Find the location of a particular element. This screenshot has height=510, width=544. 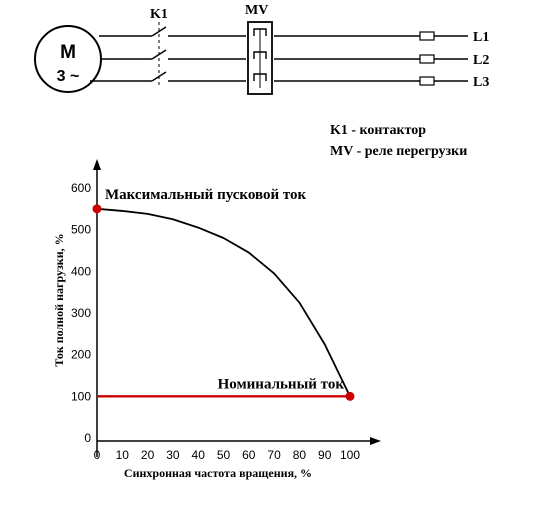

x-axis-label: Синхронная частота вращения, % is located at coordinates (218, 473).